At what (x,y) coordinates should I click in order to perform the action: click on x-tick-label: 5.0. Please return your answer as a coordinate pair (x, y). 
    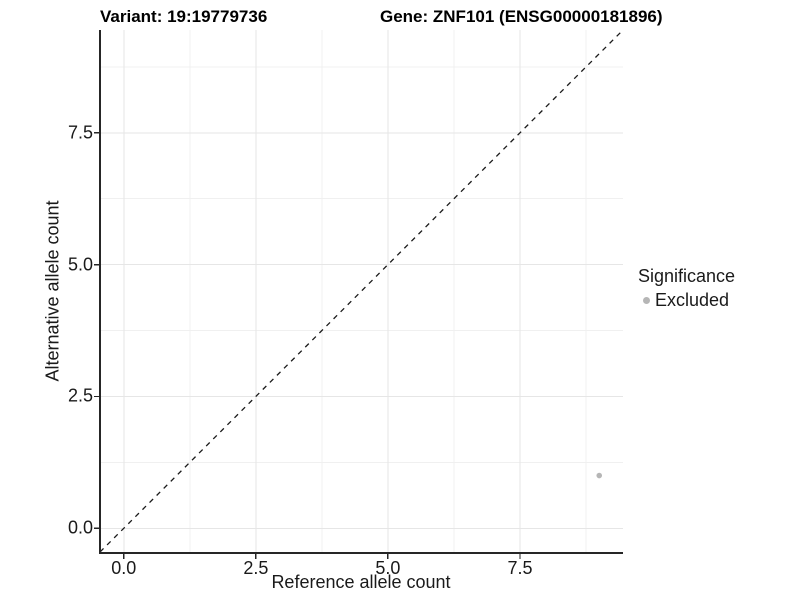
    Looking at the image, I should click on (388, 568).